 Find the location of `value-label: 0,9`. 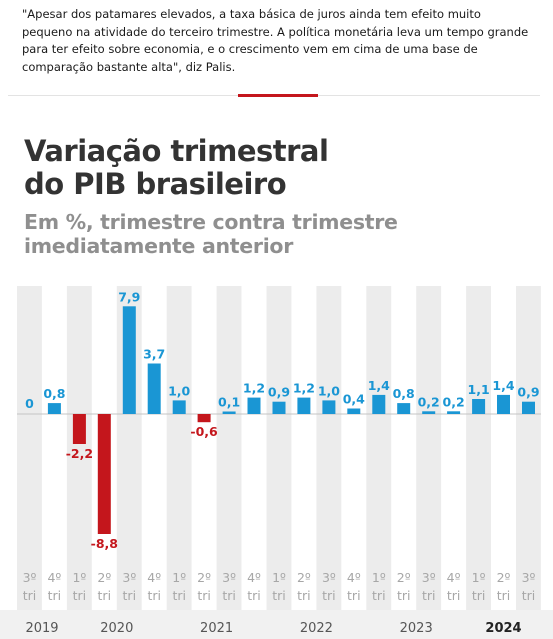

value-label: 0,9 is located at coordinates (528, 392).